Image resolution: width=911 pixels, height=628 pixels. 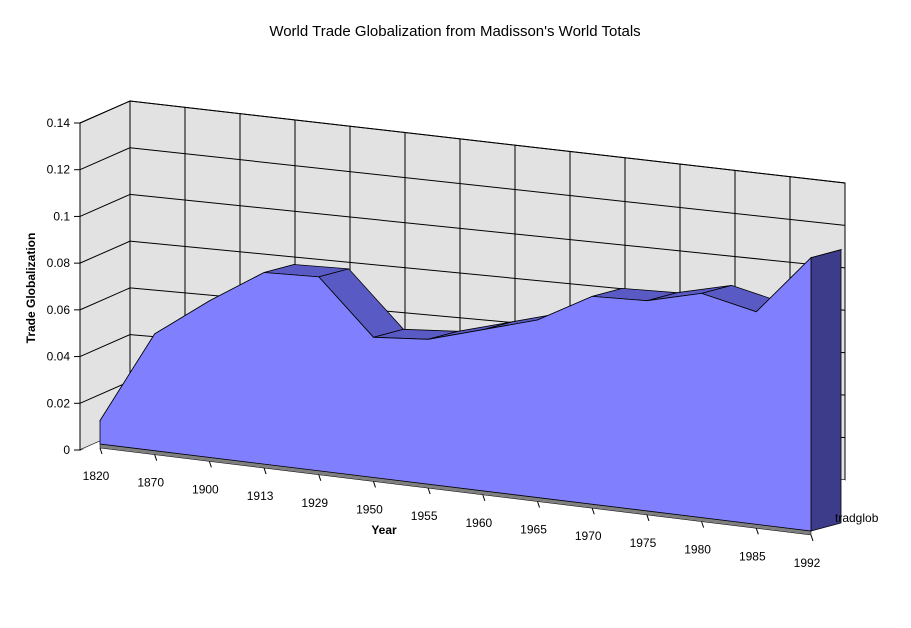 I want to click on x-tick-label: 1955, so click(x=424, y=516).